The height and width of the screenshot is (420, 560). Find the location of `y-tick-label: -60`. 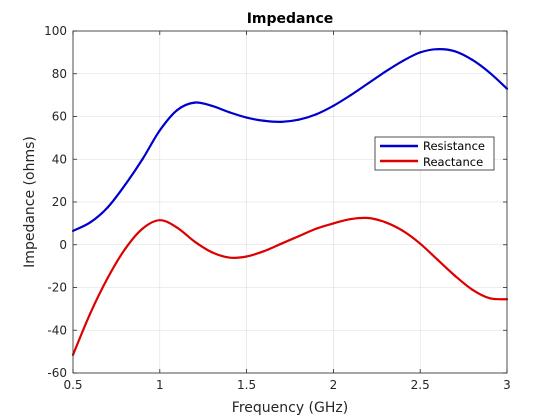

y-tick-label: -60 is located at coordinates (57, 373).